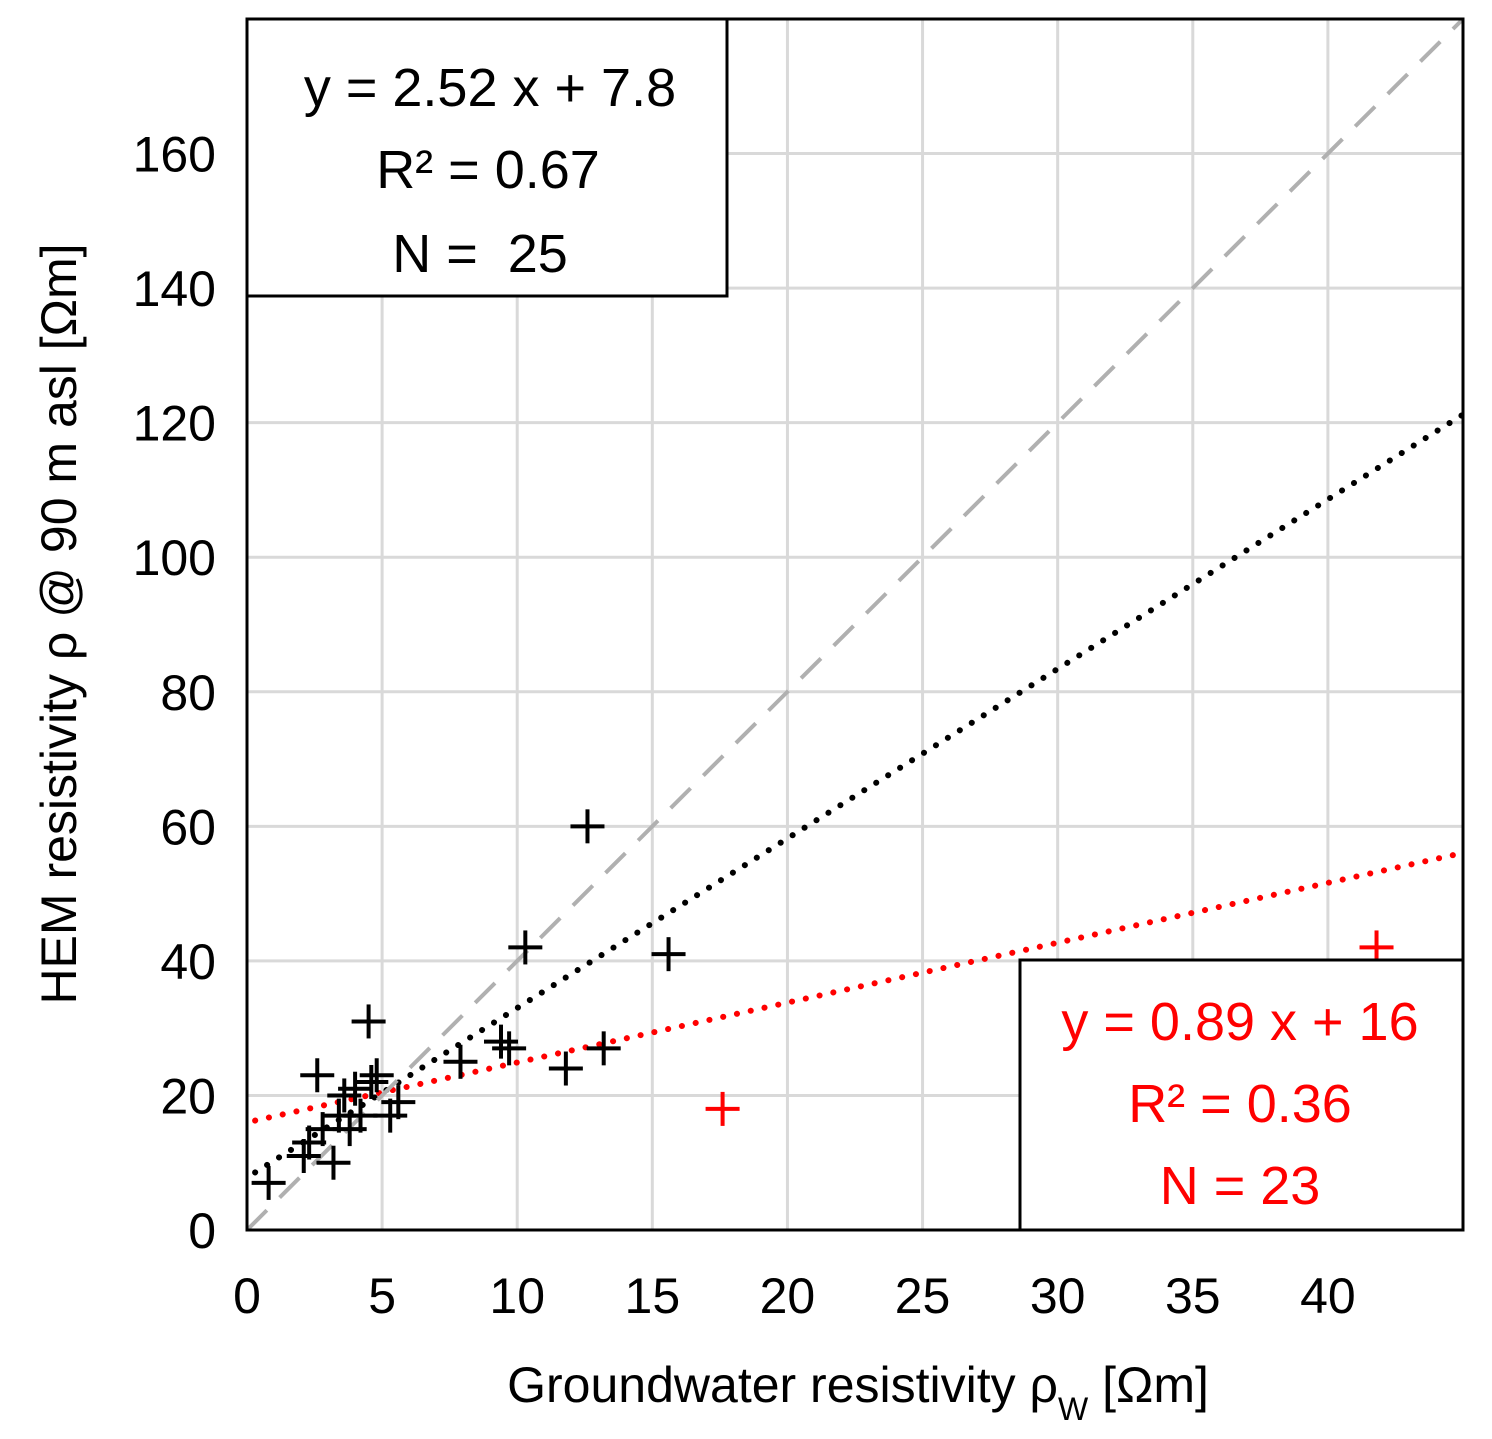 The image size is (1492, 1439). I want to click on x-tick-label: 20, so click(788, 1296).